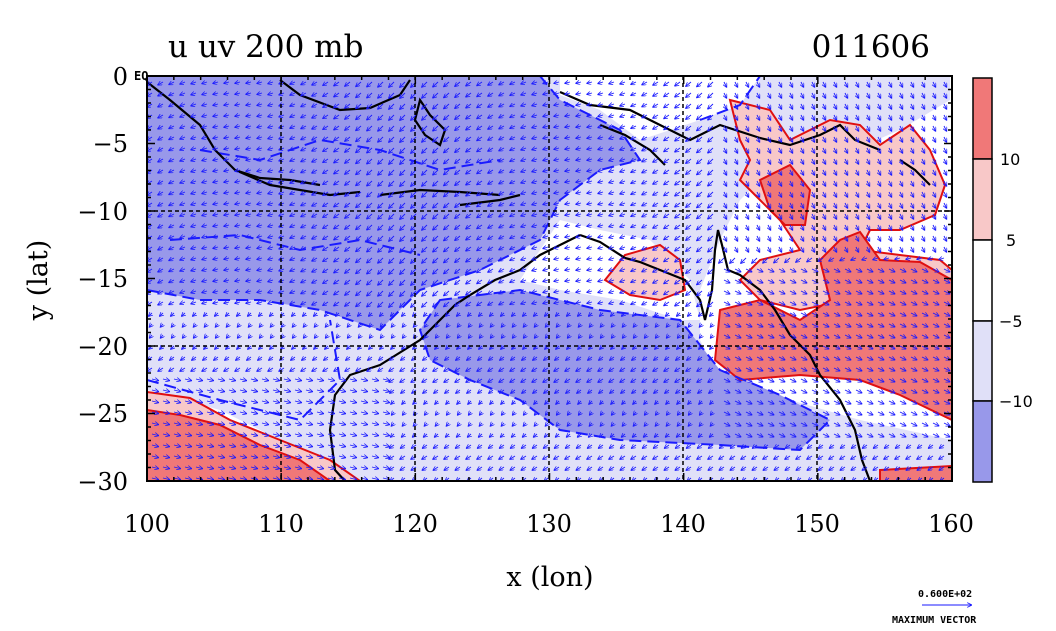 The width and height of the screenshot is (1056, 631). Describe the element at coordinates (1002, 280) in the screenshot. I see `colorbar: 10 5 −5 −10` at that location.